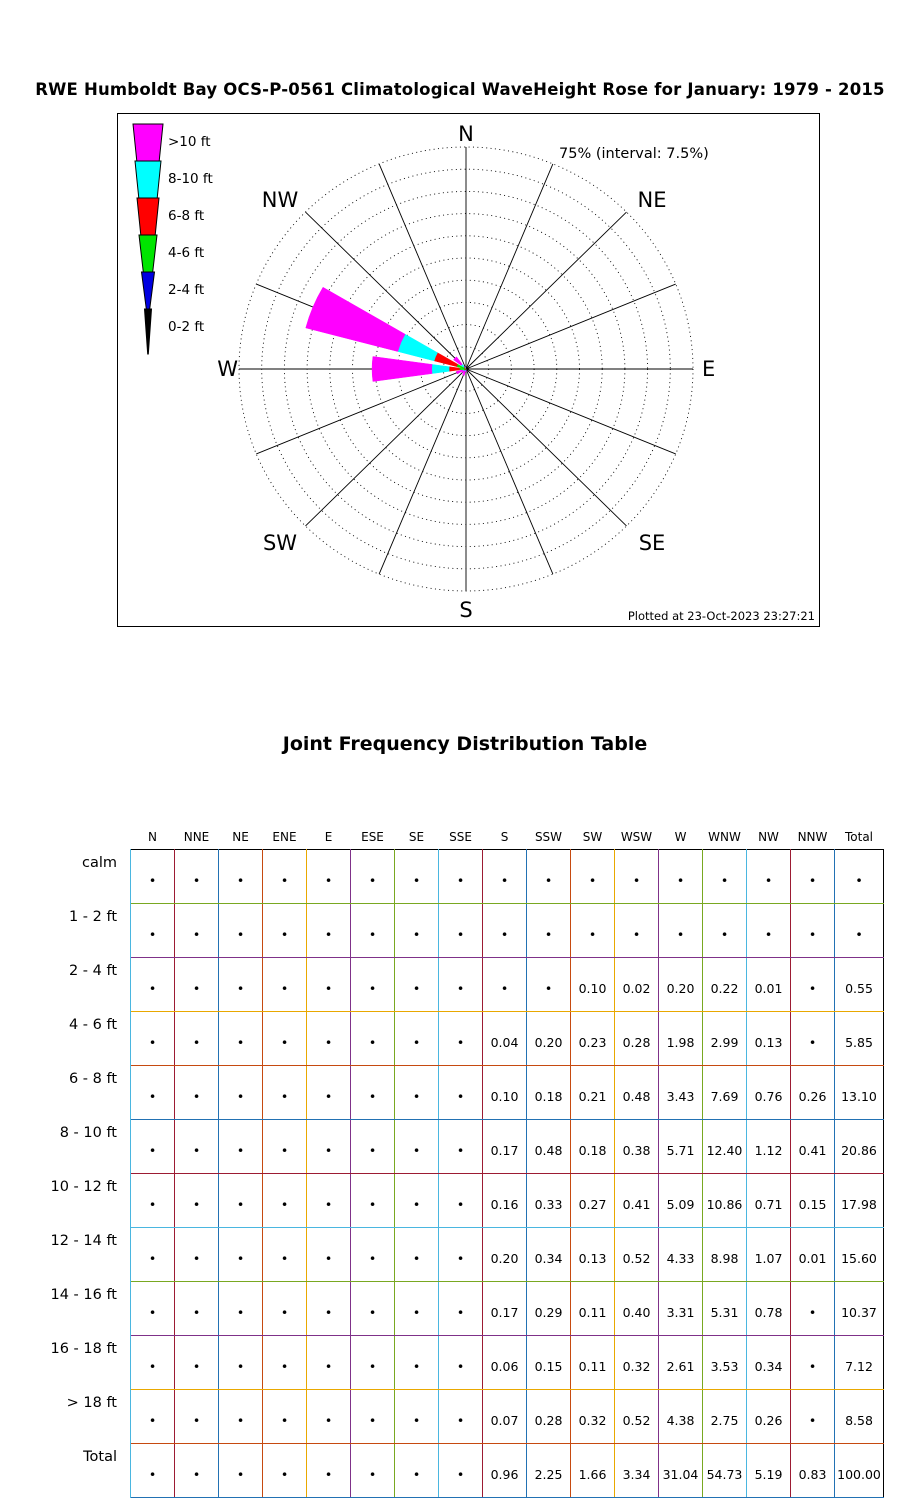 The image size is (900, 1500). Describe the element at coordinates (636, 984) in the screenshot. I see `table-cell: 0.02` at that location.